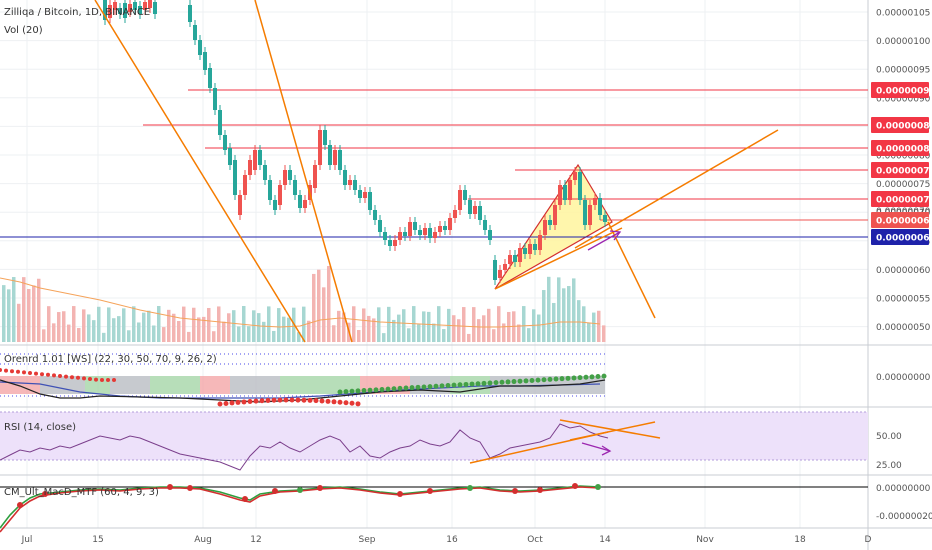 The image size is (932, 550). What do you see at coordinates (434, 436) in the screenshot?
I see `rsi-band` at bounding box center [434, 436].